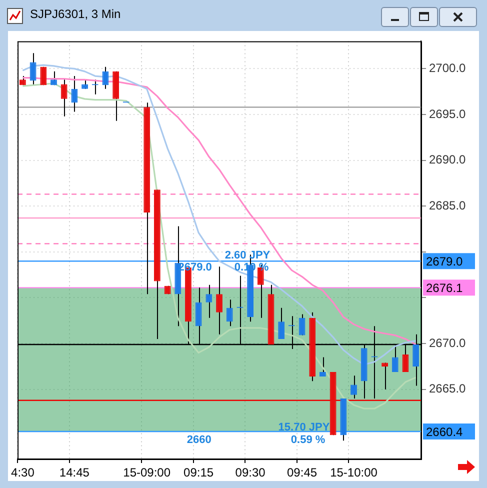  I want to click on annotation: 0.59 %, so click(308, 440).